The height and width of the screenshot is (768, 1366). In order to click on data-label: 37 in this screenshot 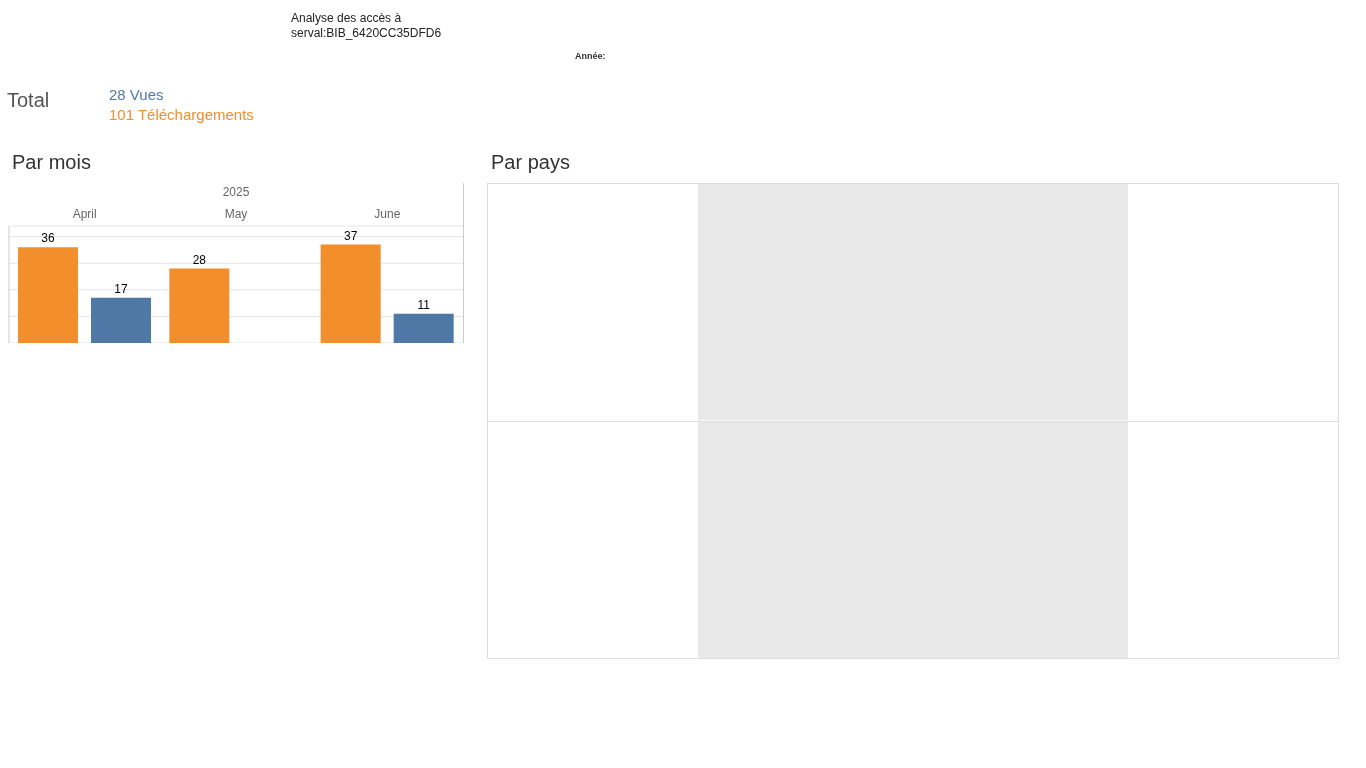, I will do `click(350, 235)`.